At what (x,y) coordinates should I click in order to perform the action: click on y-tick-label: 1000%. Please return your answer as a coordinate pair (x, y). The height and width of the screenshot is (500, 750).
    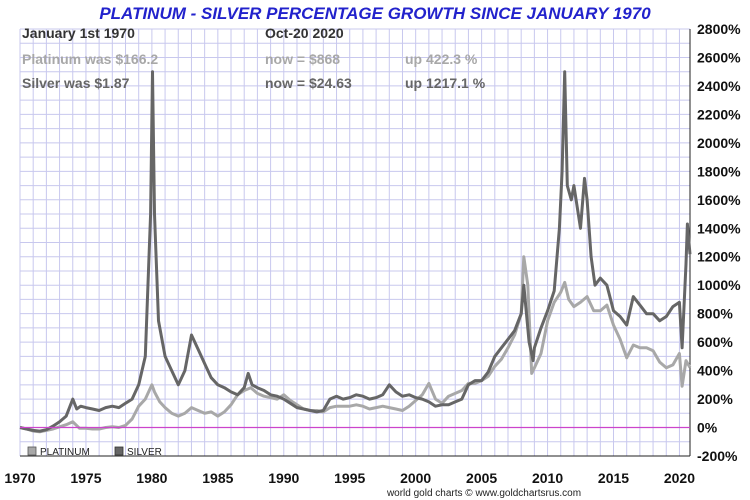
    Looking at the image, I should click on (719, 285).